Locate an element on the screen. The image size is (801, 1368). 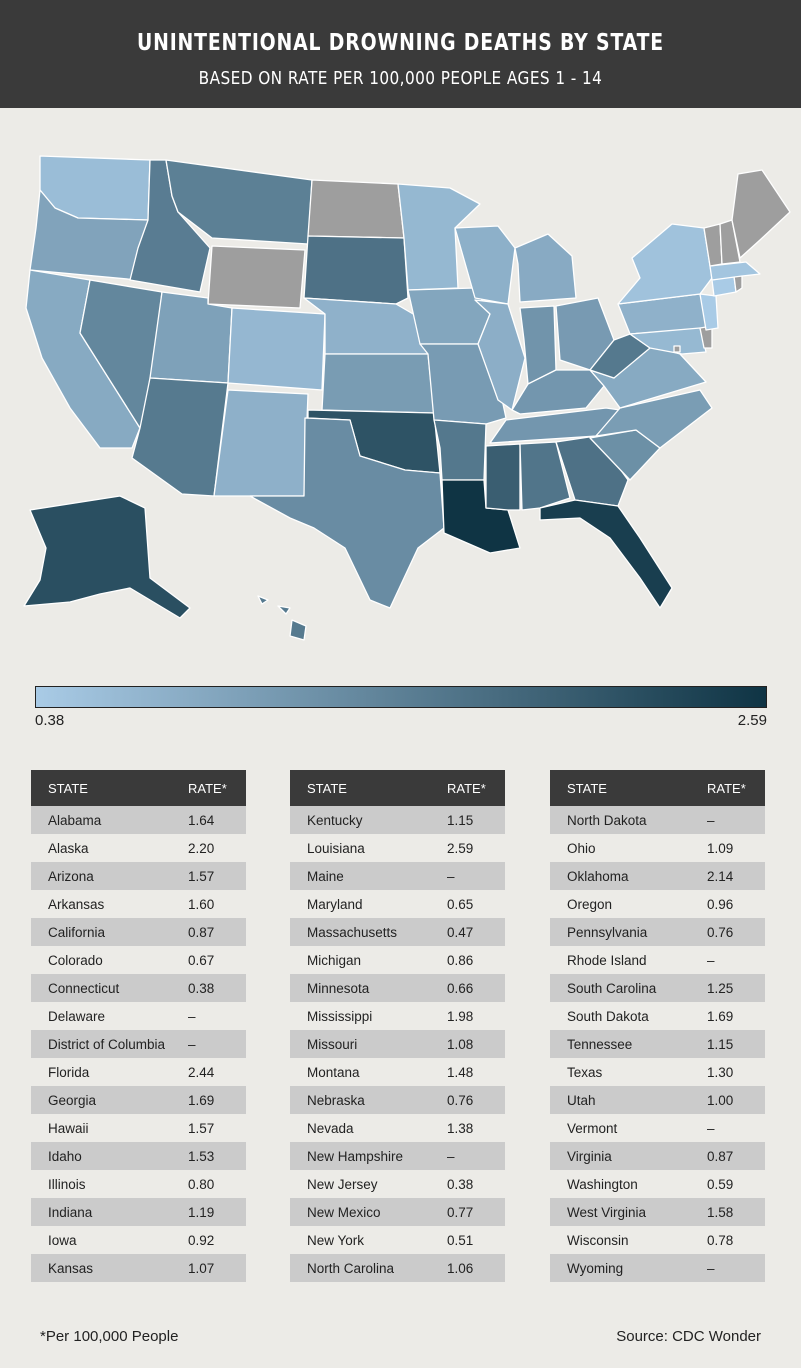
table-row: Wisconsin 0.78 is located at coordinates (657, 1240).